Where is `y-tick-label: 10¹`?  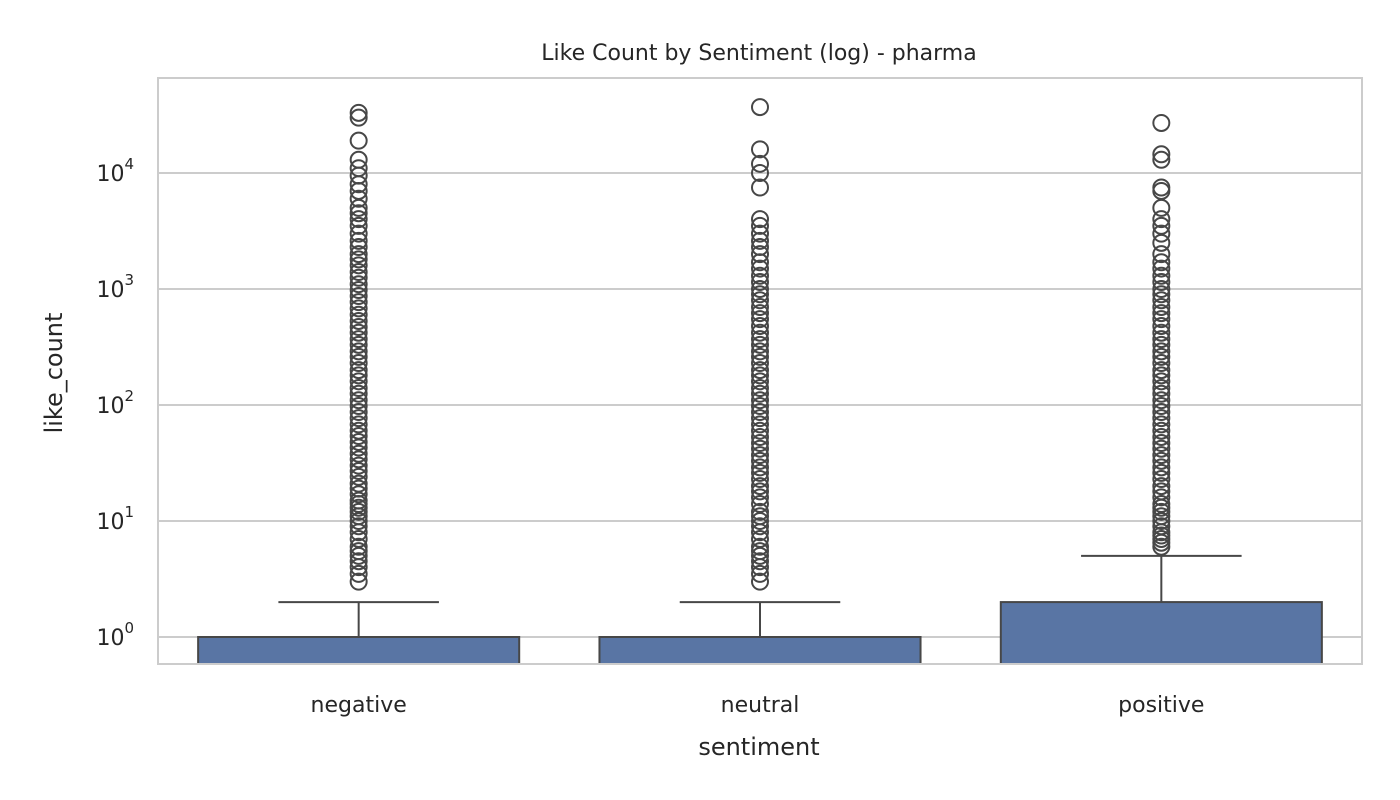 y-tick-label: 10¹ is located at coordinates (115, 519).